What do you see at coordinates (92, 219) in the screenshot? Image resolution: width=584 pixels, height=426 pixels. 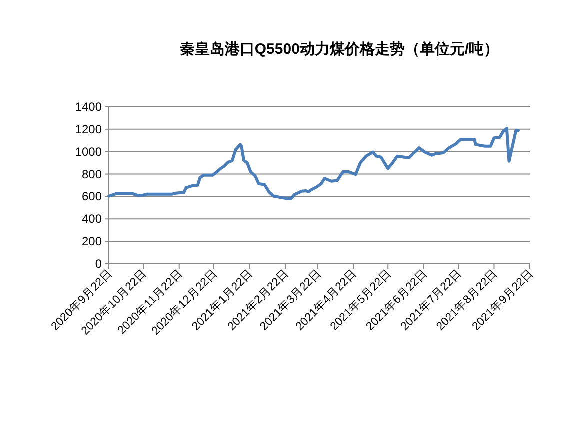 I see `y-tick-label: 400` at bounding box center [92, 219].